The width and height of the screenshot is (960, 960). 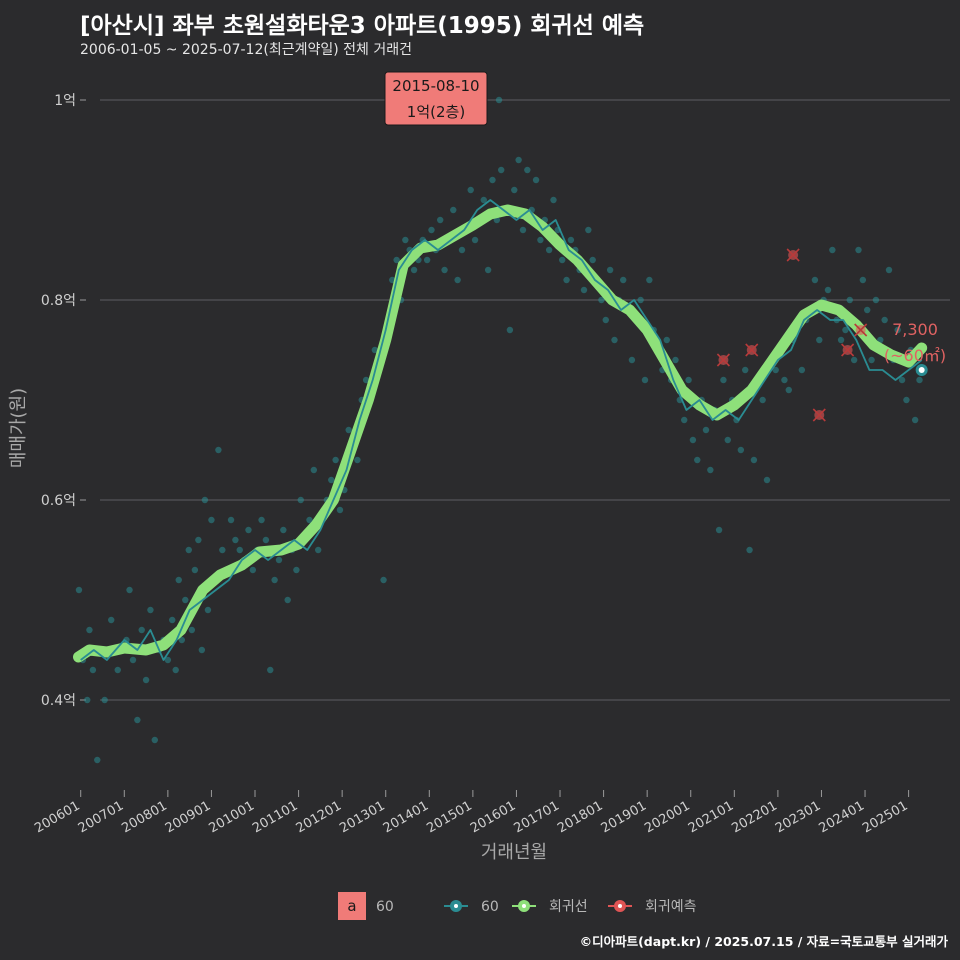 What do you see at coordinates (490, 907) in the screenshot?
I see `legend-item-trade: 60` at bounding box center [490, 907].